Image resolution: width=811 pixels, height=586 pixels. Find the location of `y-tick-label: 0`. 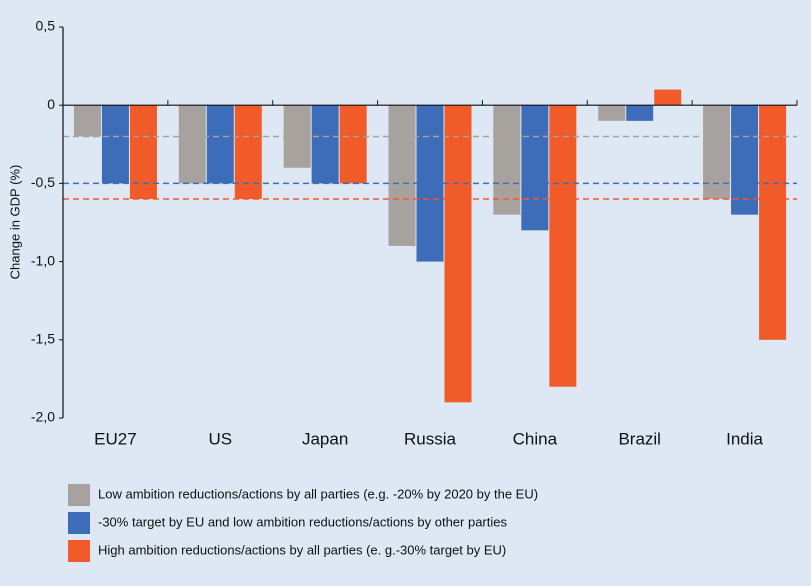

y-tick-label: 0 is located at coordinates (51, 104).